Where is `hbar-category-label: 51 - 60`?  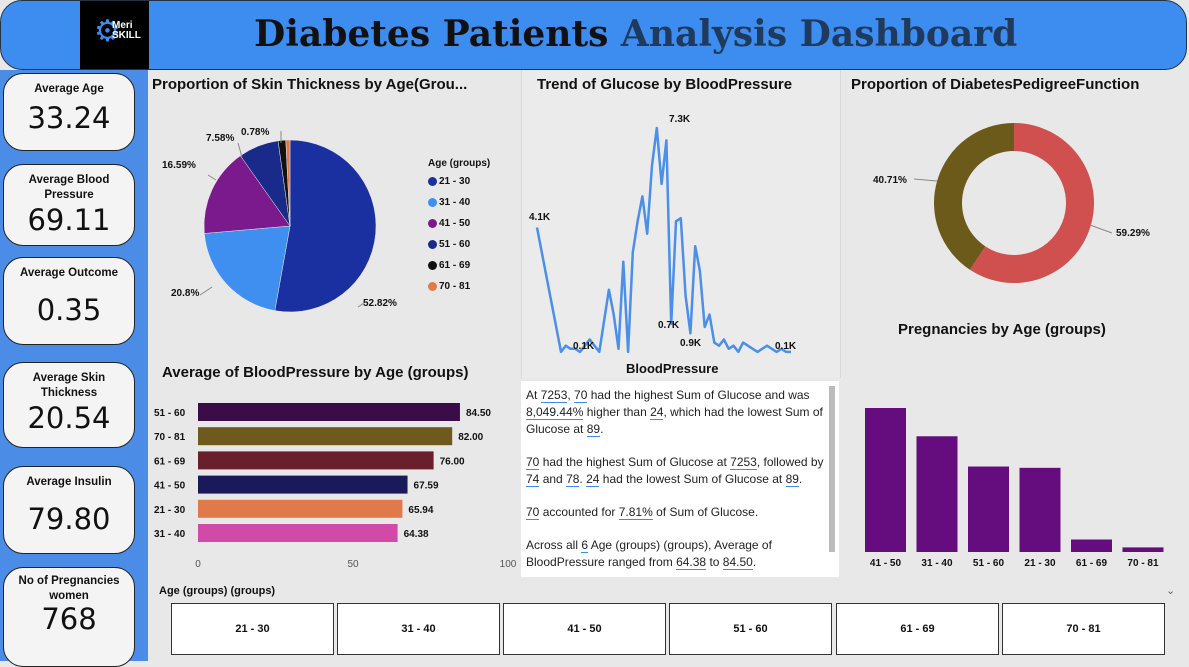 hbar-category-label: 51 - 60 is located at coordinates (170, 413).